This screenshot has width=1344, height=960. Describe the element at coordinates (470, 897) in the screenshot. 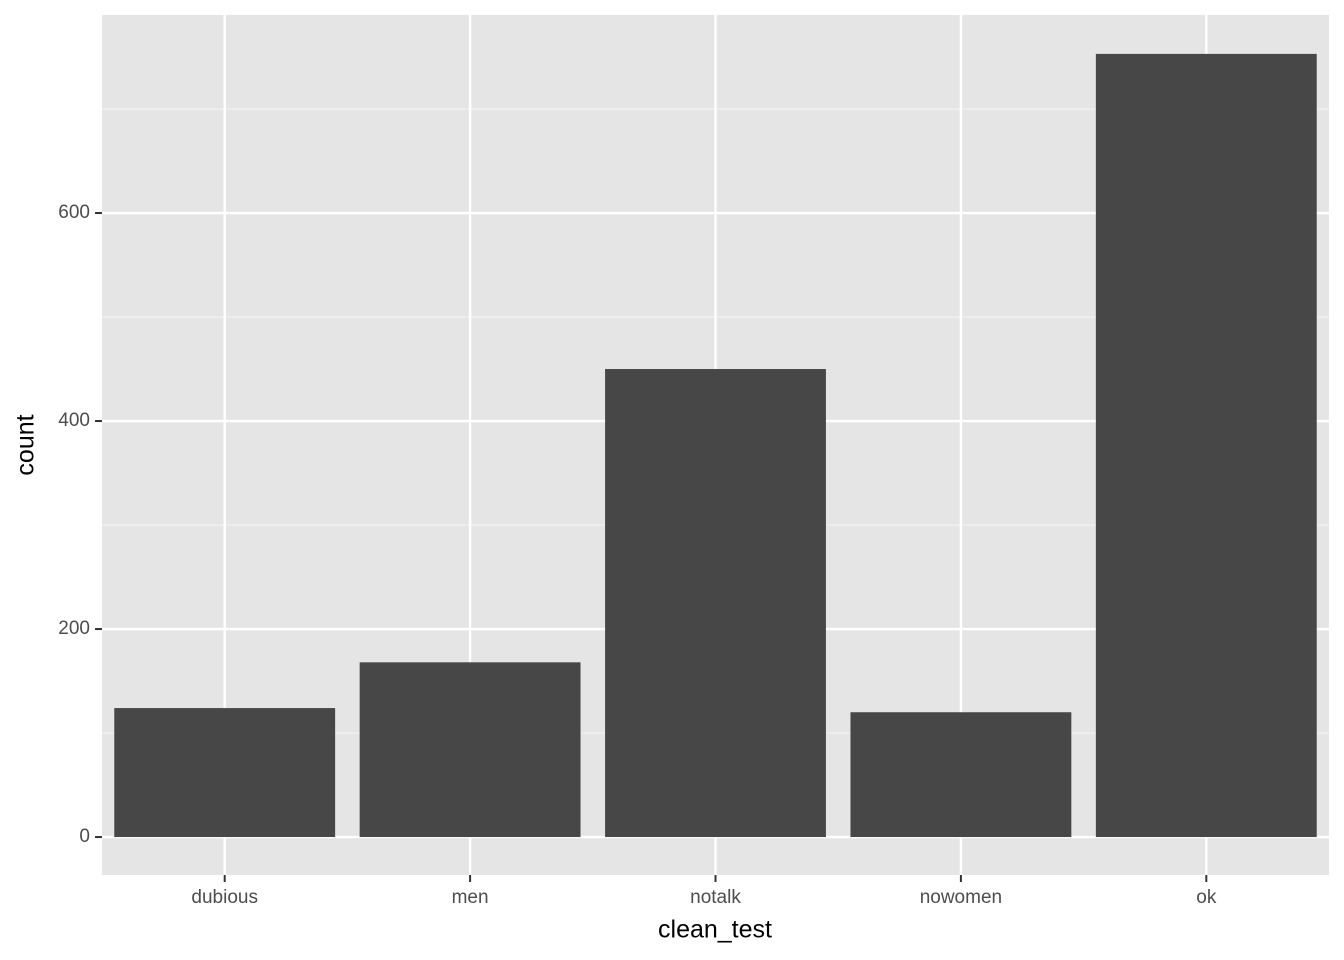

I see `x-tick-label: men` at that location.